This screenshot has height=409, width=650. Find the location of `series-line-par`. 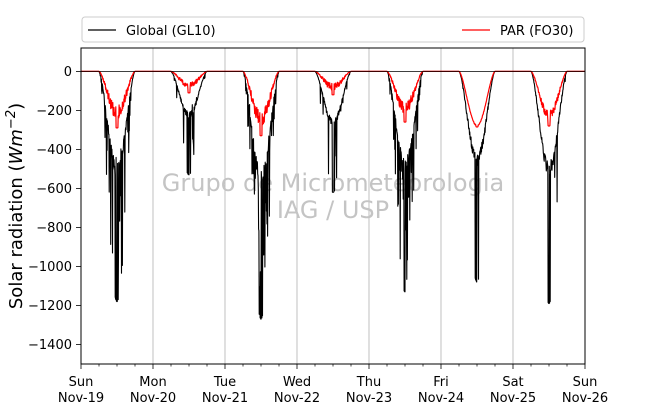

series-line-par is located at coordinates (333, 103).